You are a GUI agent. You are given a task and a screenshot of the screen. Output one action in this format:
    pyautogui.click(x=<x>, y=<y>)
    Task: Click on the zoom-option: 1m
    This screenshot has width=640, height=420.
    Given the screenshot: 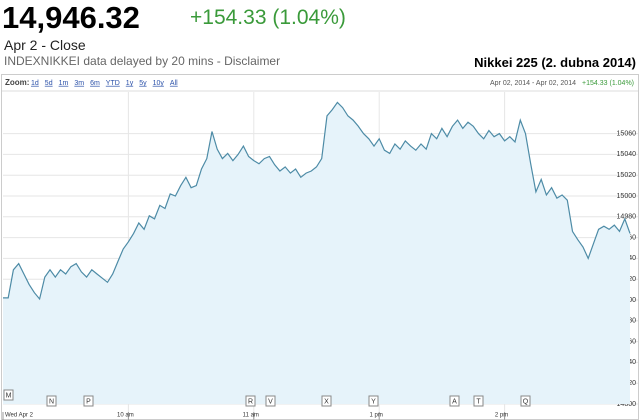 What is the action you would take?
    pyautogui.click(x=64, y=83)
    